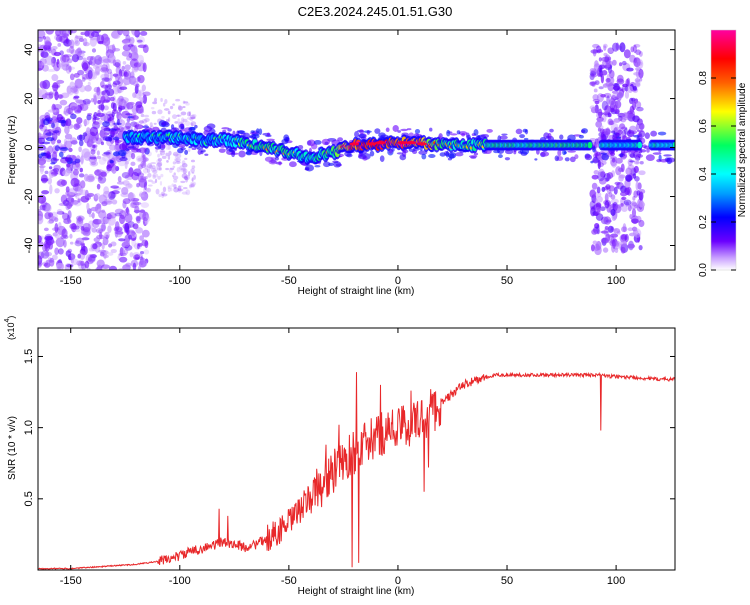 Image resolution: width=750 pixels, height=605 pixels. Describe the element at coordinates (289, 581) in the screenshot. I see `snr-x-tick-label: -50` at that location.